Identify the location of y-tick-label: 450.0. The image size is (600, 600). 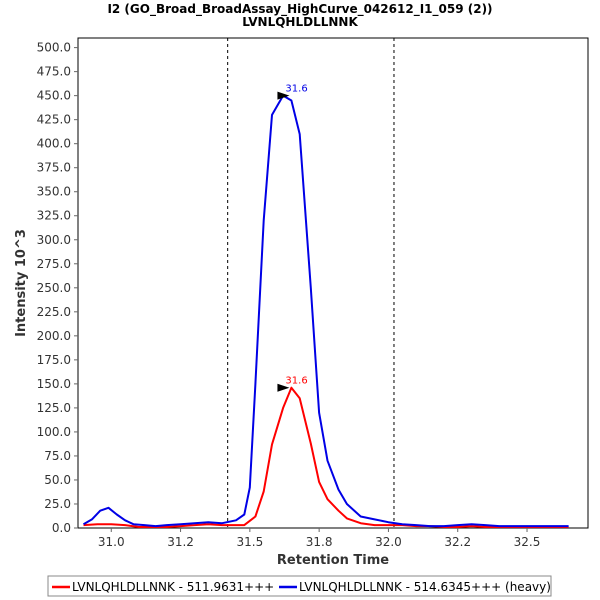
(54, 96).